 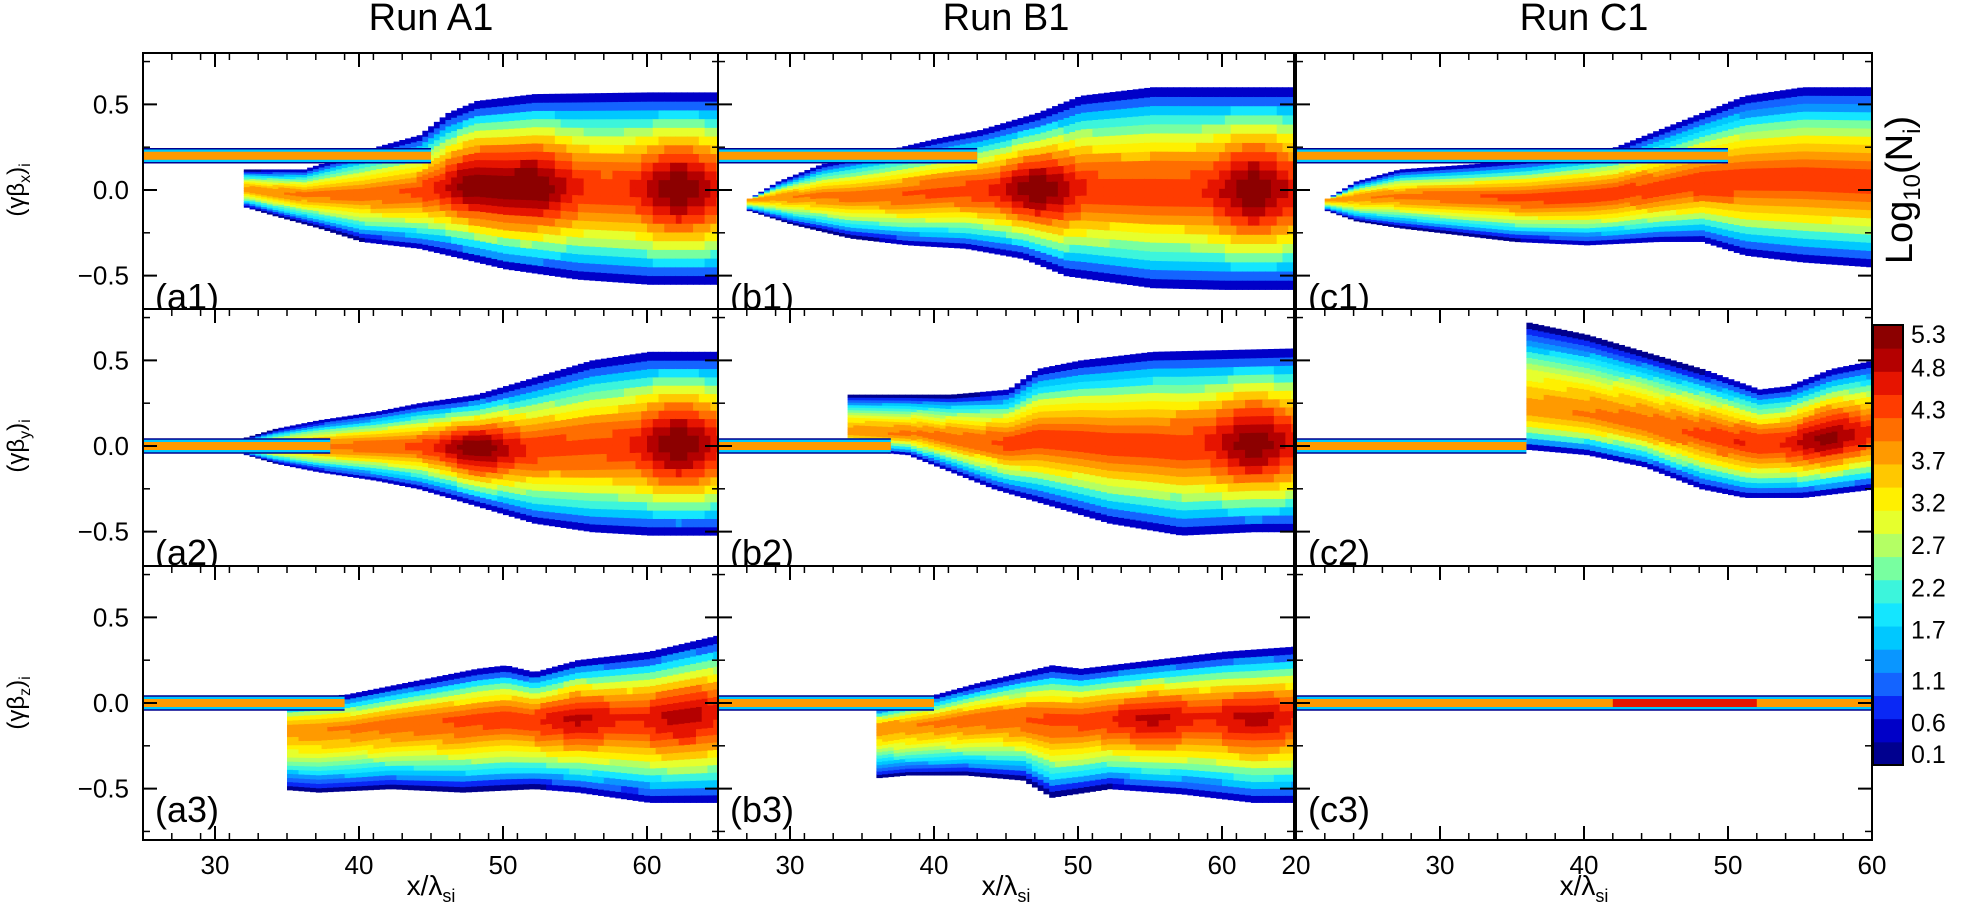 I want to click on colorbar-title-title-main: Log, so click(x=1900, y=232).